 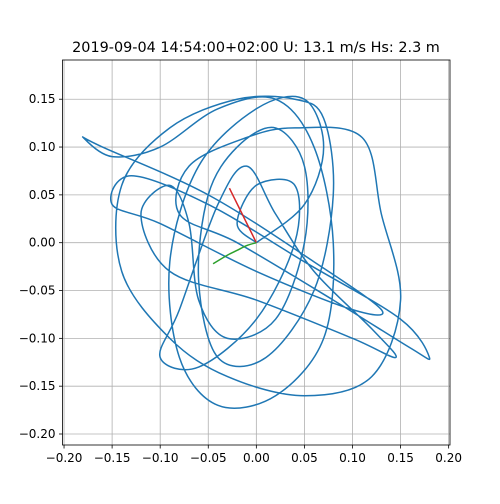 What do you see at coordinates (64, 458) in the screenshot?
I see `x-tick-label: −0.20` at bounding box center [64, 458].